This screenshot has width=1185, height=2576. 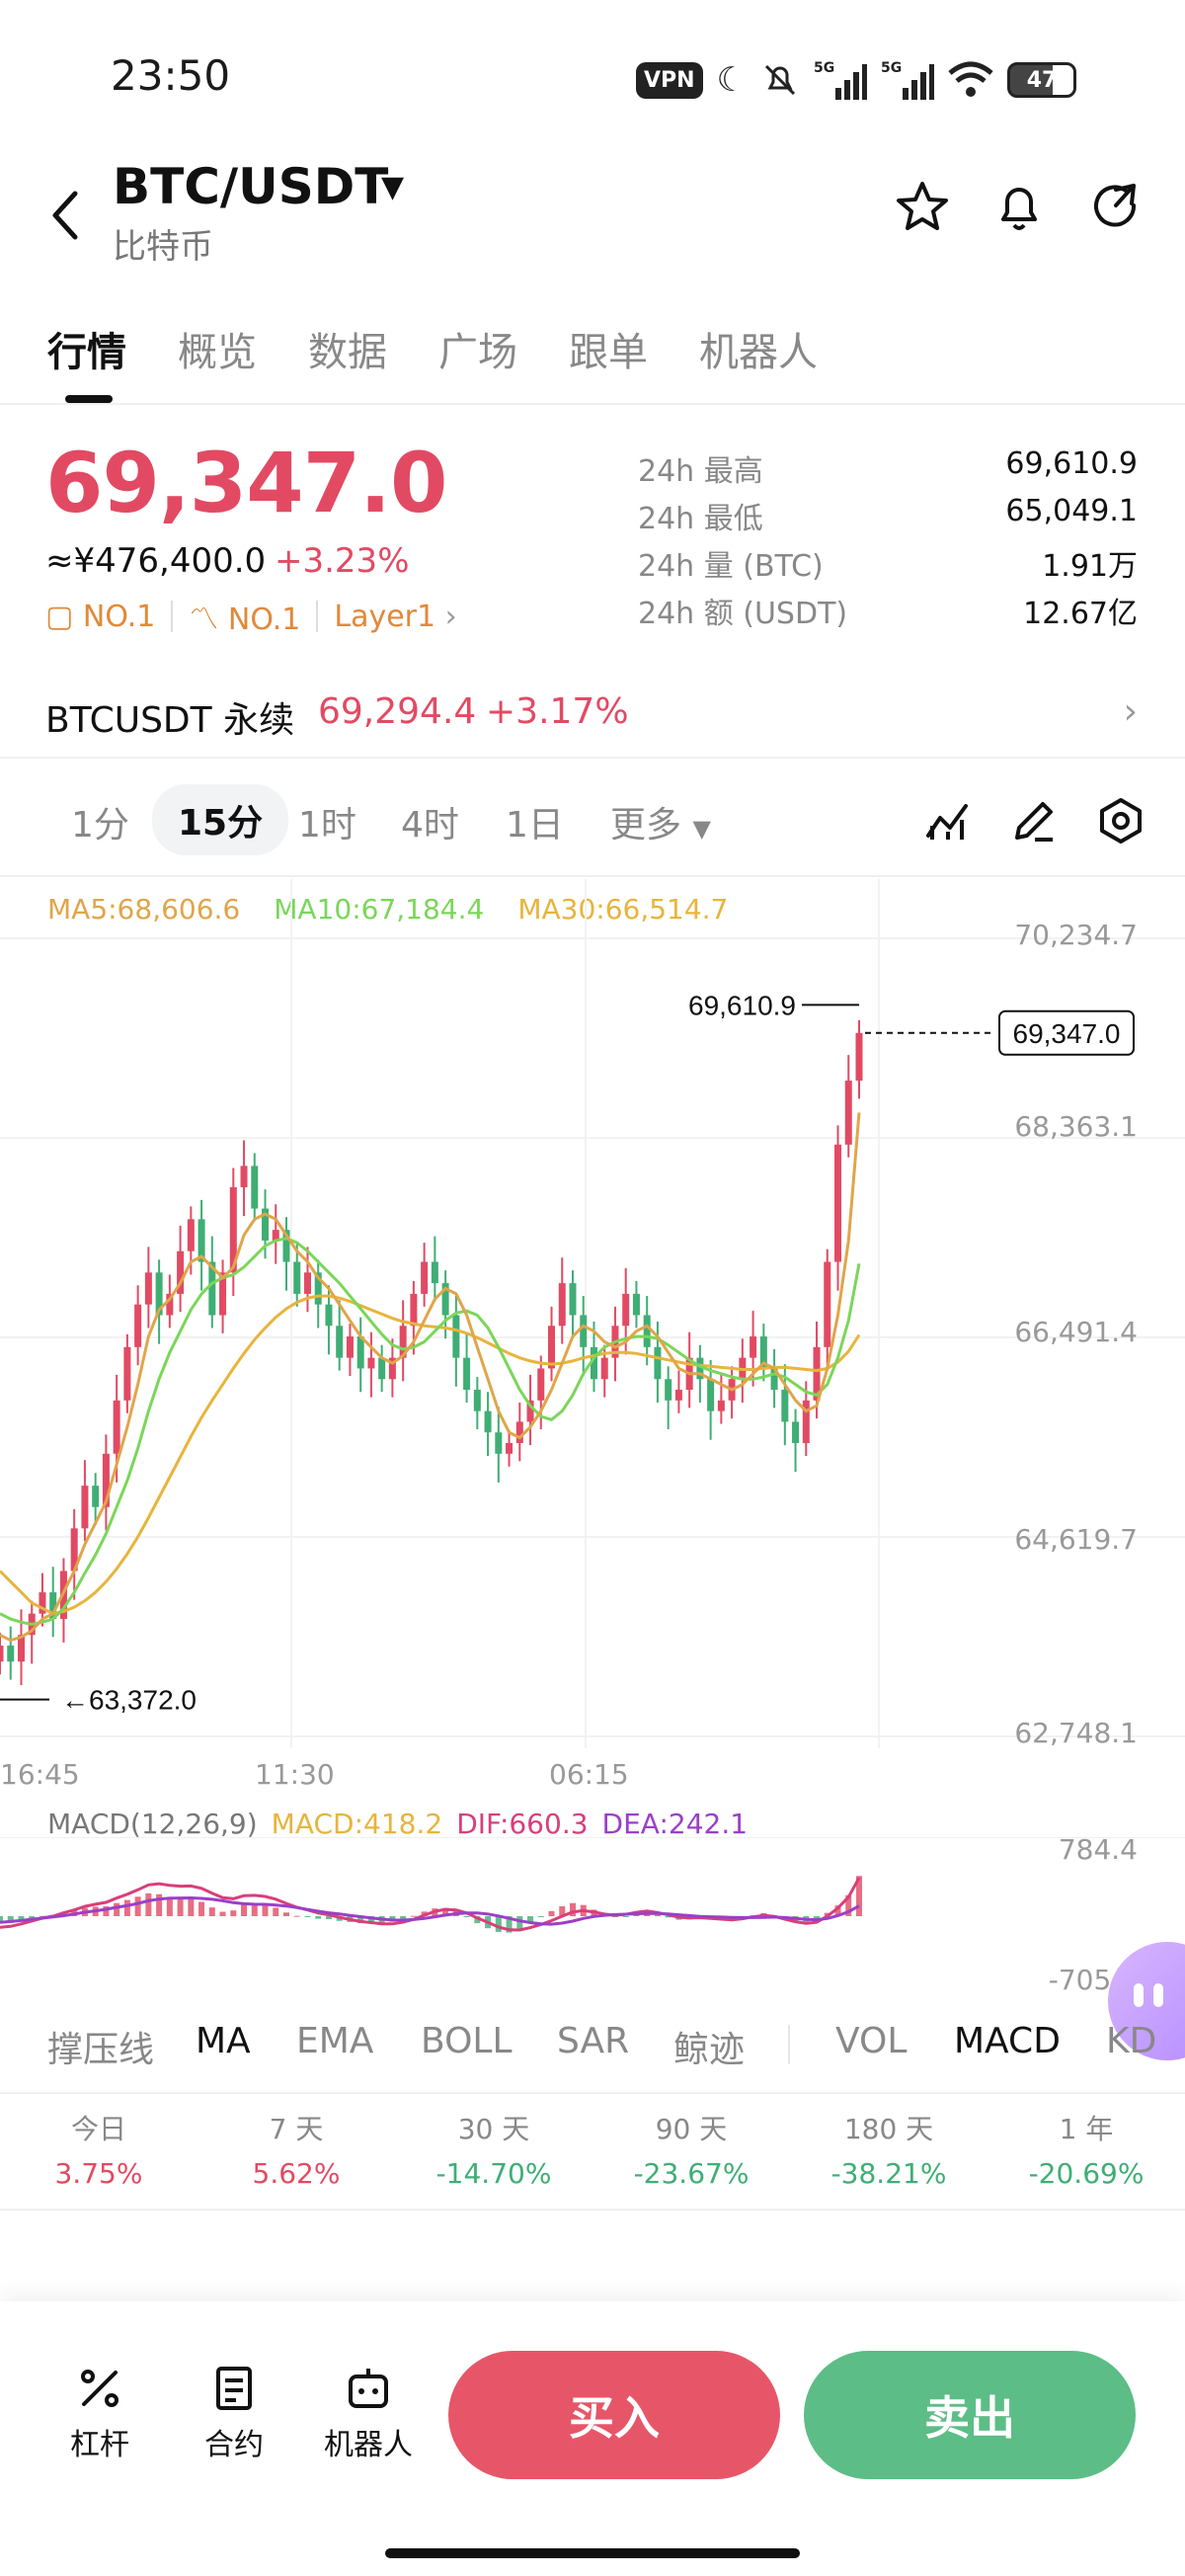 What do you see at coordinates (87, 352) in the screenshot?
I see `tab-market: 行情` at bounding box center [87, 352].